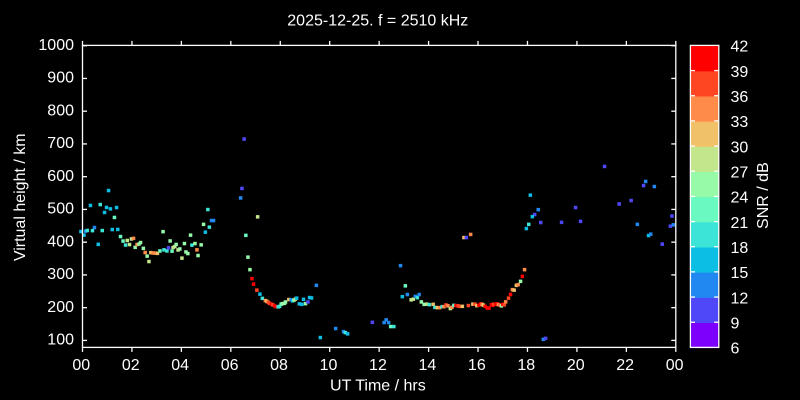  Describe the element at coordinates (377, 21) in the screenshot. I see `svg-text: 2025-12-25. f = 2510 kHz` at that location.